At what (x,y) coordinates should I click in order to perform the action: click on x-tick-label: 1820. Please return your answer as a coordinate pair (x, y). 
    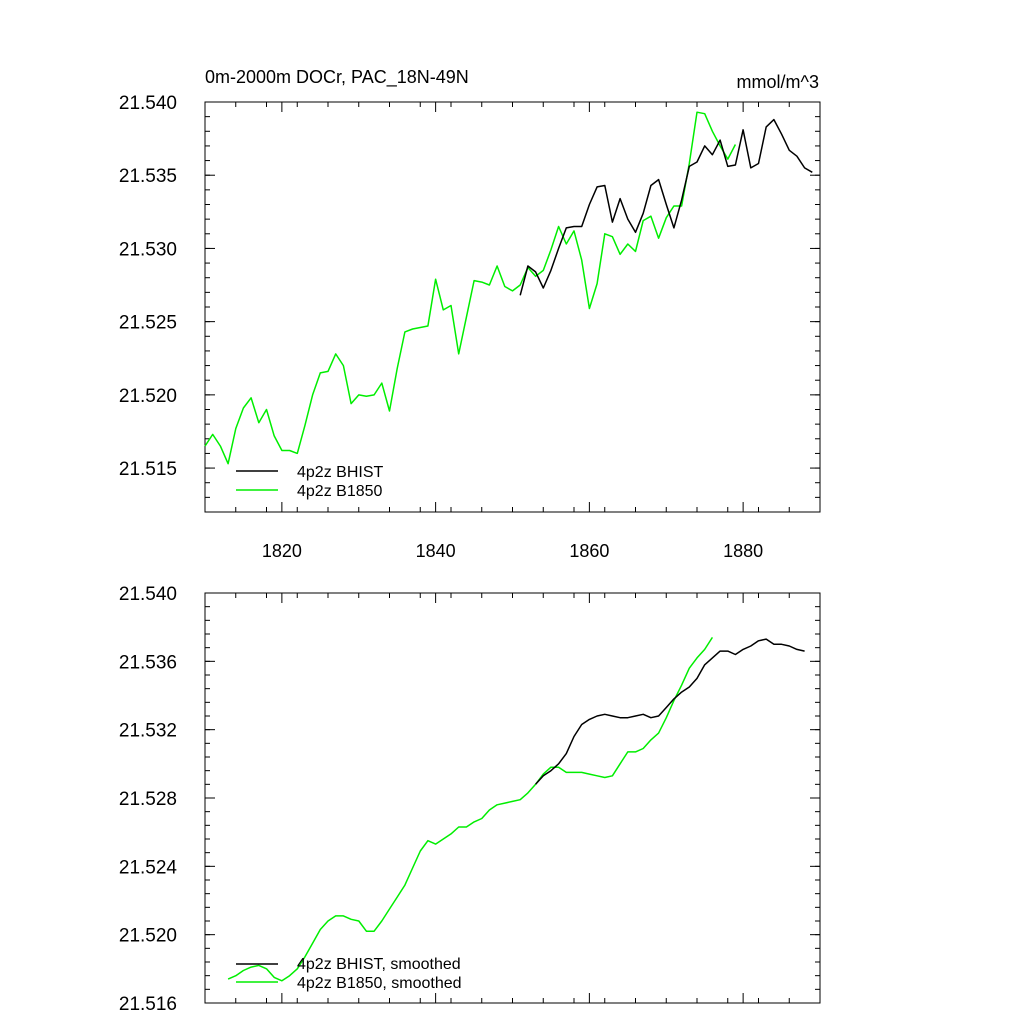
    Looking at the image, I should click on (282, 551).